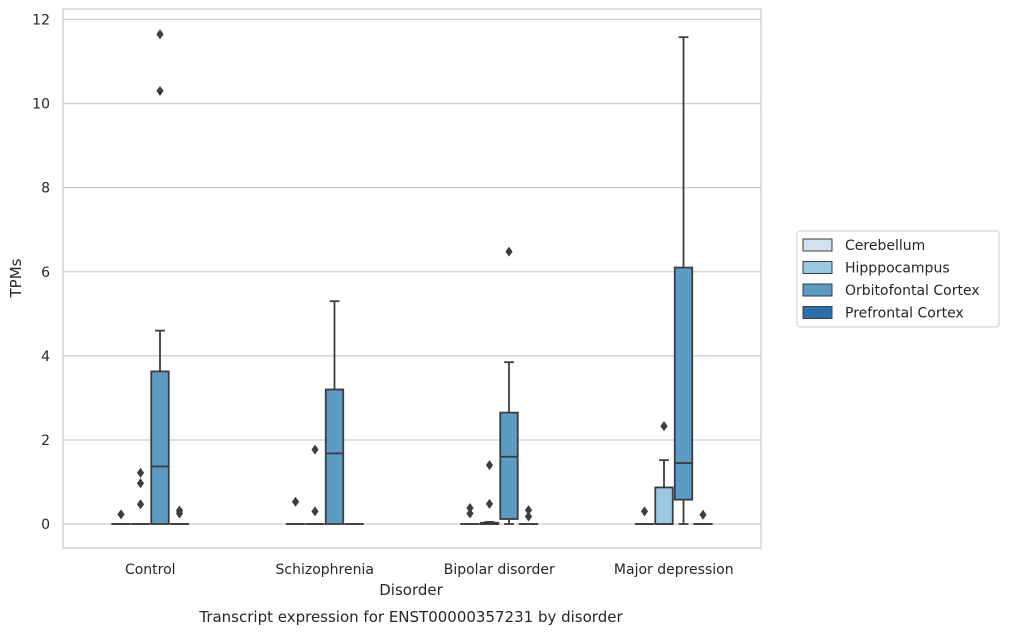  Describe the element at coordinates (45, 273) in the screenshot. I see `y-tick-label-6: 6` at that location.